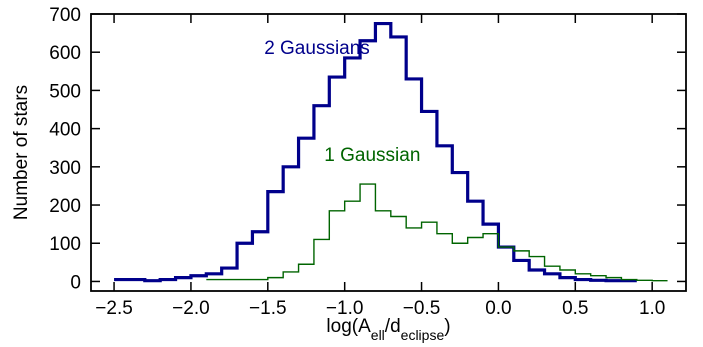 This screenshot has width=703, height=347. What do you see at coordinates (388, 329) in the screenshot?
I see `x-axis-label: log(Aell/declipse)` at bounding box center [388, 329].